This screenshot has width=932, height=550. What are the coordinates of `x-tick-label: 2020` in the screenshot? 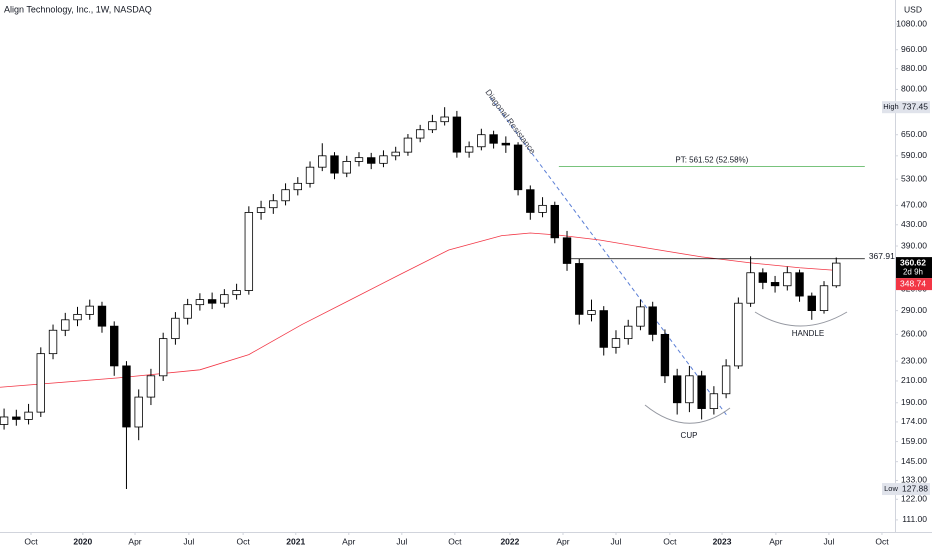 It's located at (82, 541).